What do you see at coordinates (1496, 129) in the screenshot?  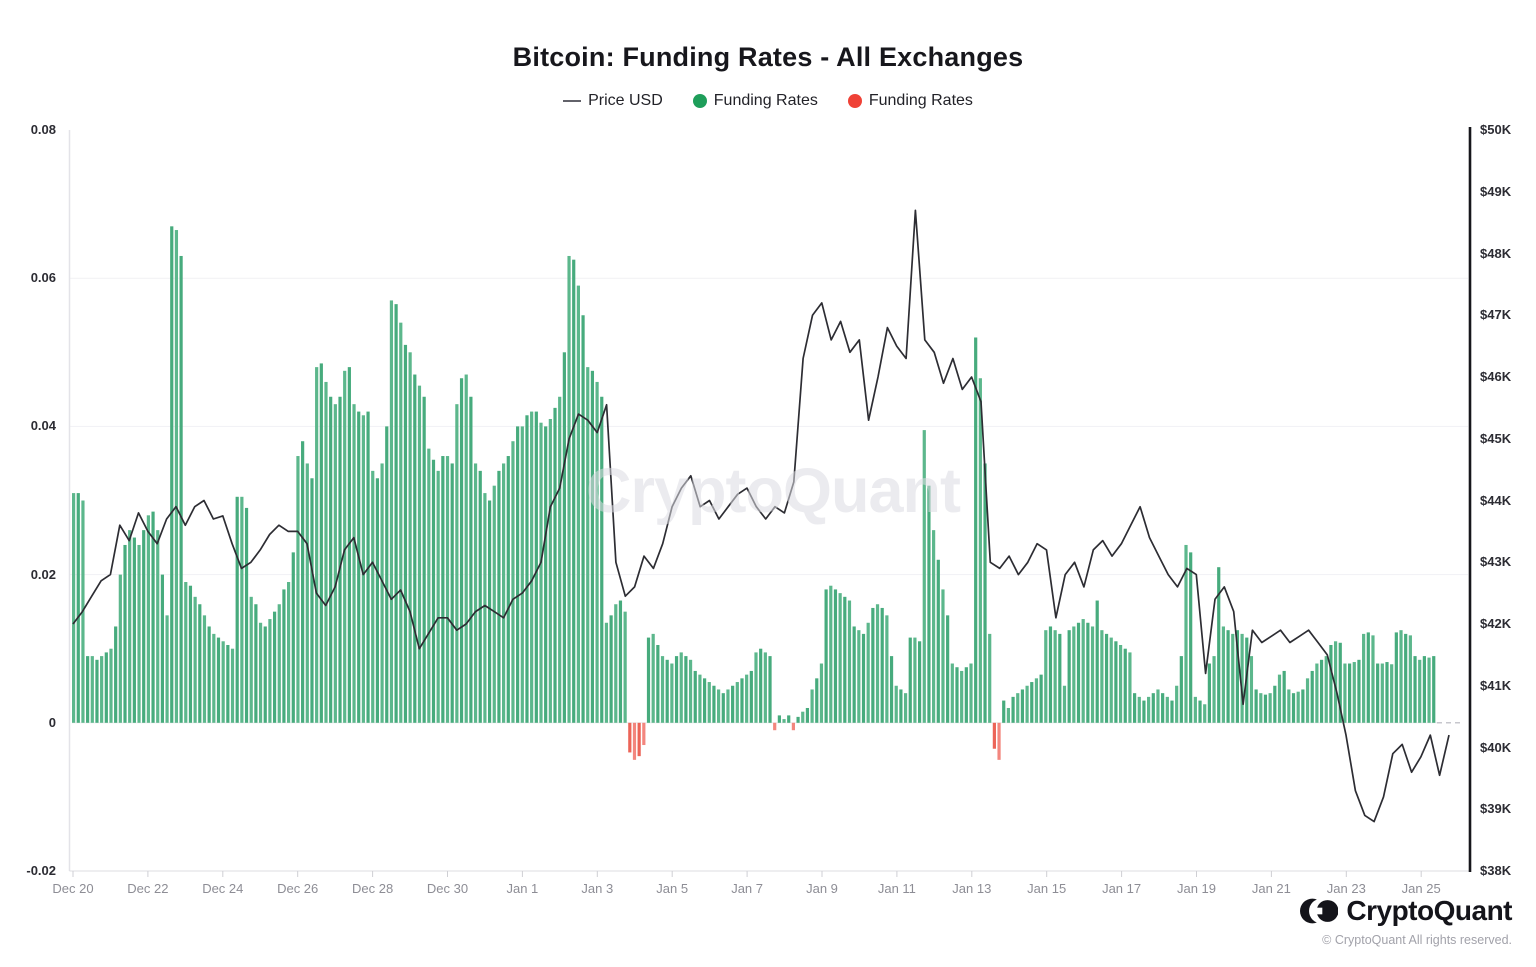 I see `y-right-tick-label: $50K` at bounding box center [1496, 129].